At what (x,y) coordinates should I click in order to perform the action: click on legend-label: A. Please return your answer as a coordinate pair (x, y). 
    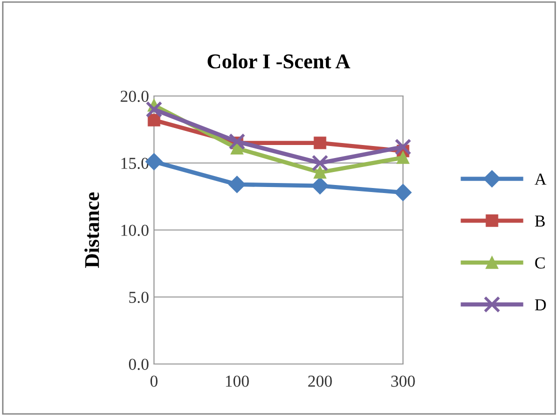
    Looking at the image, I should click on (540, 179).